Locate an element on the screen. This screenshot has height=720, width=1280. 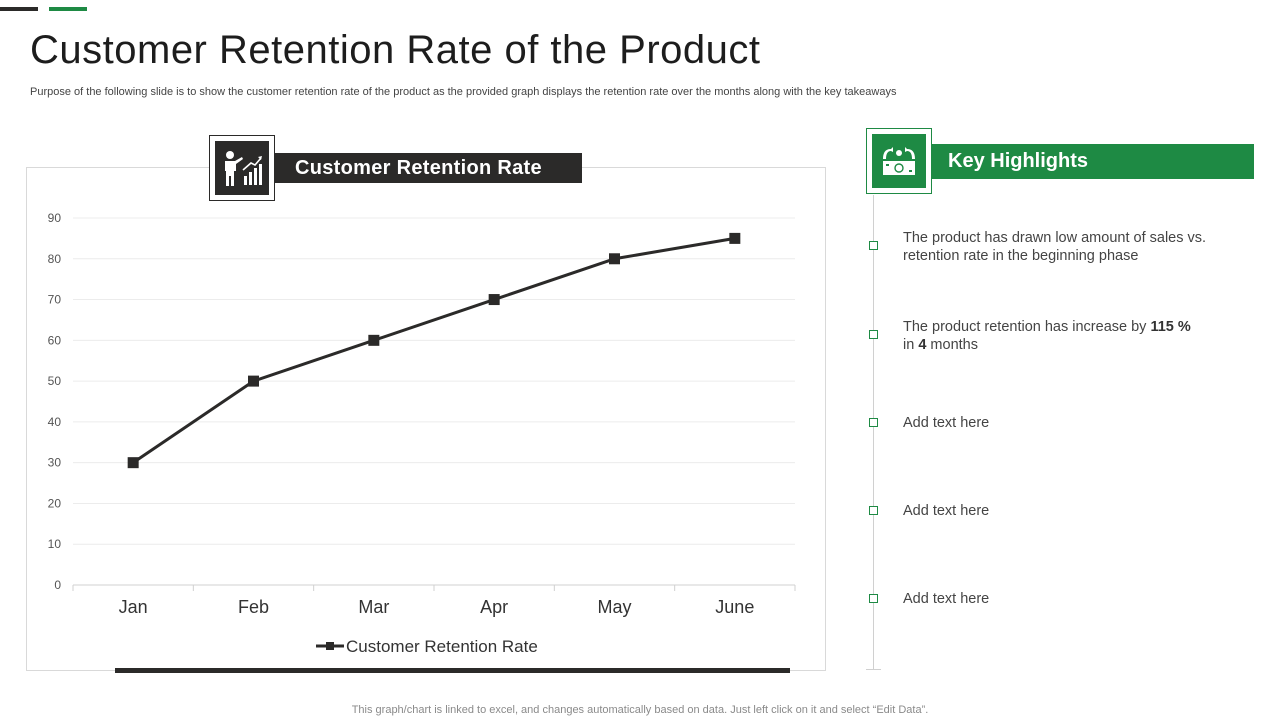
x-tick-label: Mar is located at coordinates (373, 607).